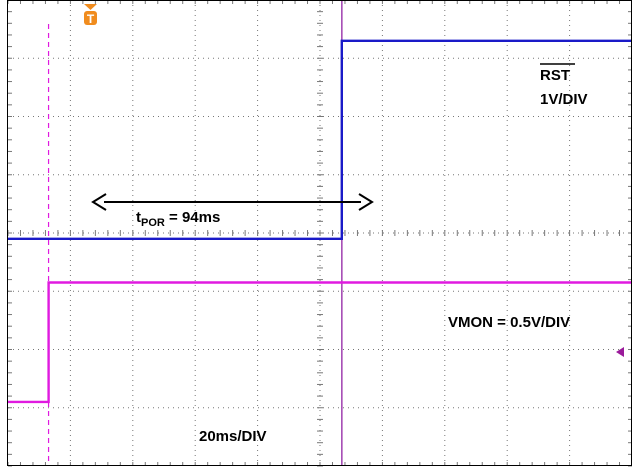 This screenshot has width=632, height=467. I want to click on tpor-subscript: POR, so click(153, 223).